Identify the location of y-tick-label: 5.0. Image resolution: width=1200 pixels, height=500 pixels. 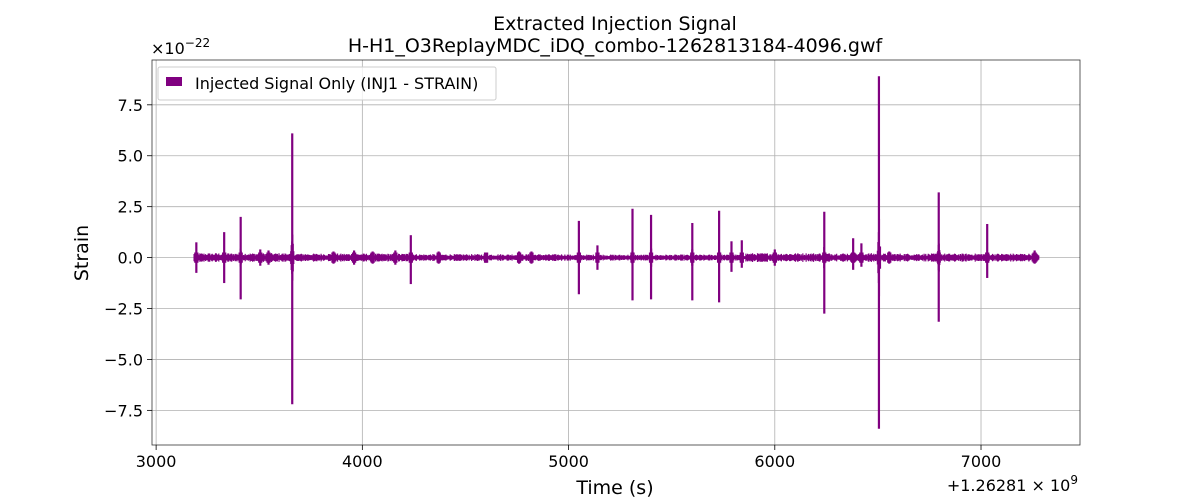
(130, 156).